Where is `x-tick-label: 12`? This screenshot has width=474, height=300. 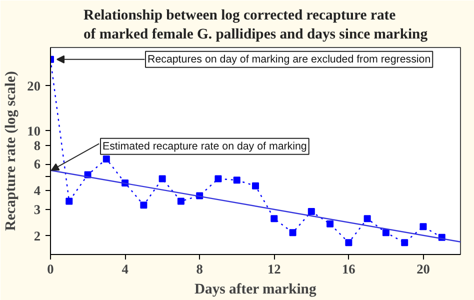
x-tick-label: 12 is located at coordinates (274, 269).